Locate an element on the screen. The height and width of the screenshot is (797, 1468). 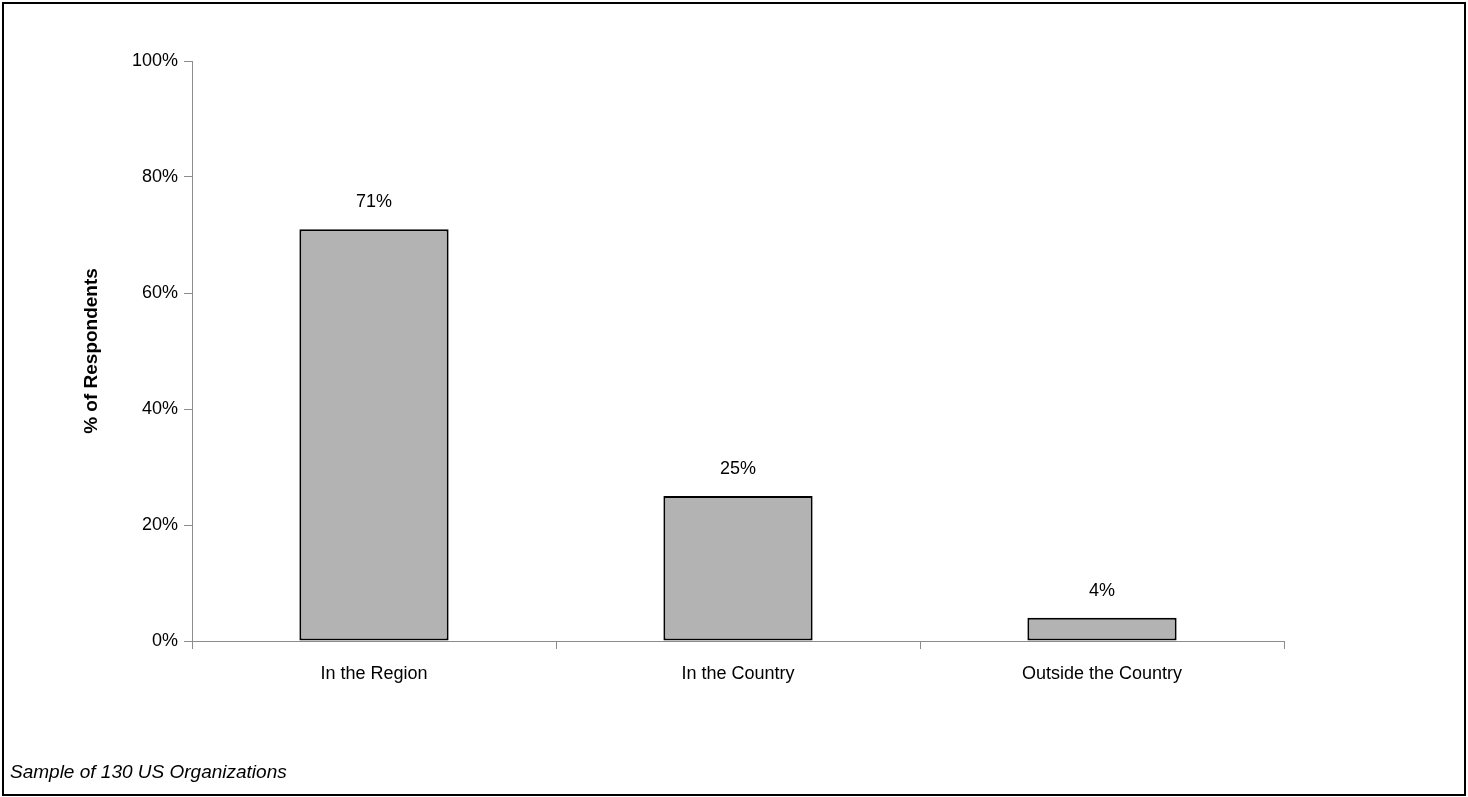
y-tick-label: 40% is located at coordinates (159, 407).